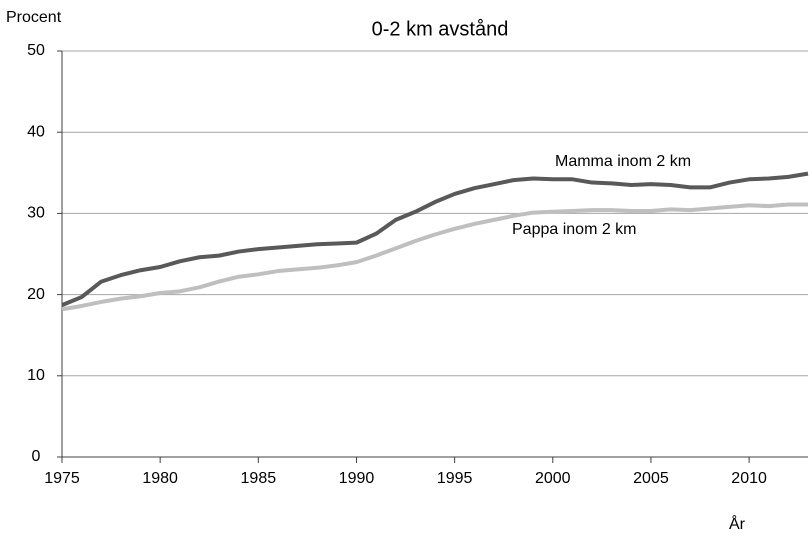 The height and width of the screenshot is (537, 812). I want to click on y-tick-label: 0, so click(36, 456).